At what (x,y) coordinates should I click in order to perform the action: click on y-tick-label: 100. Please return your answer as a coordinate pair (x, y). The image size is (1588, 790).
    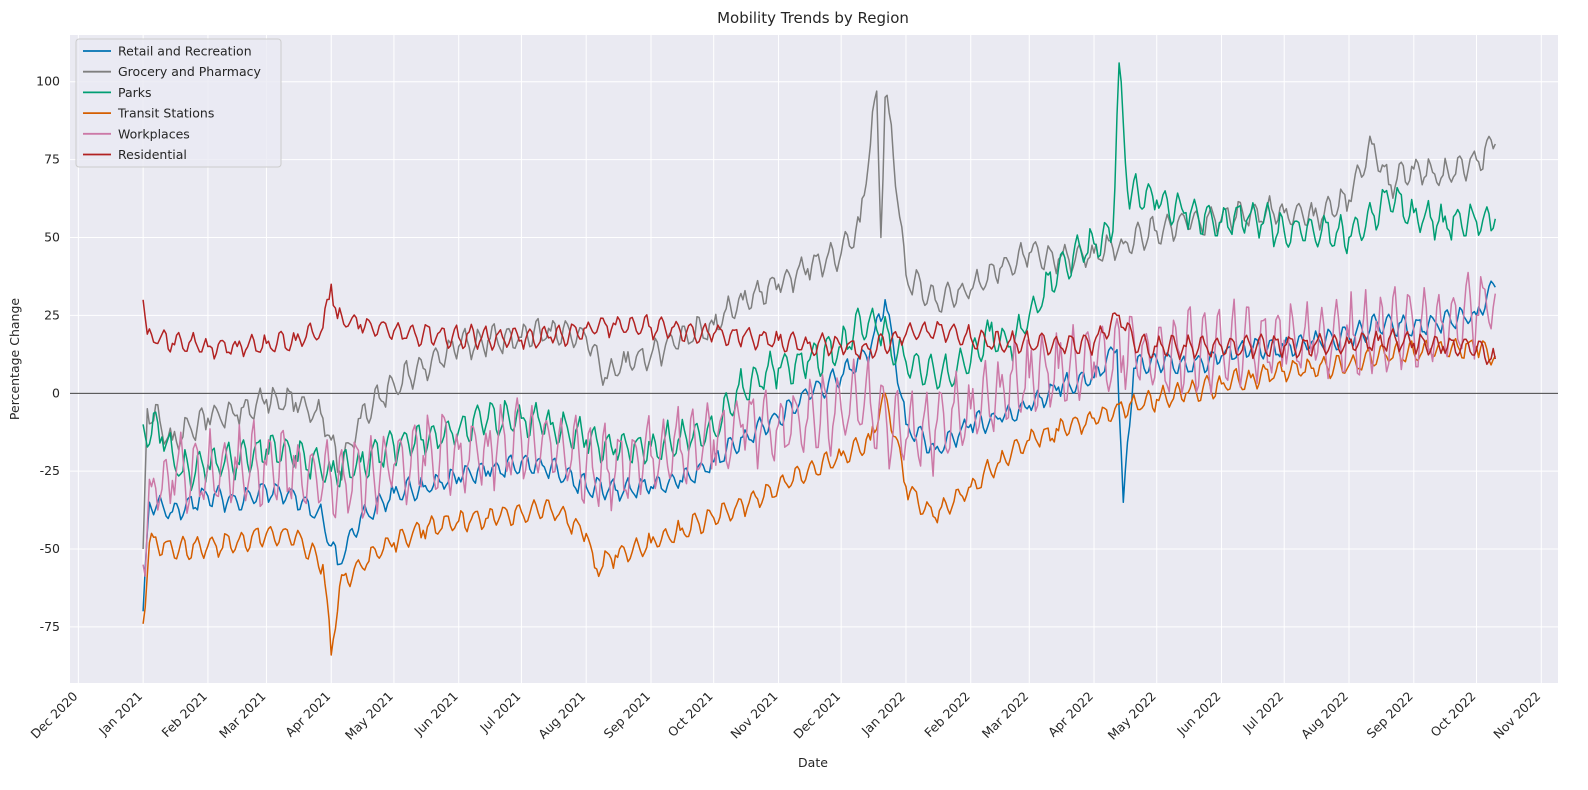
    Looking at the image, I should click on (48, 81).